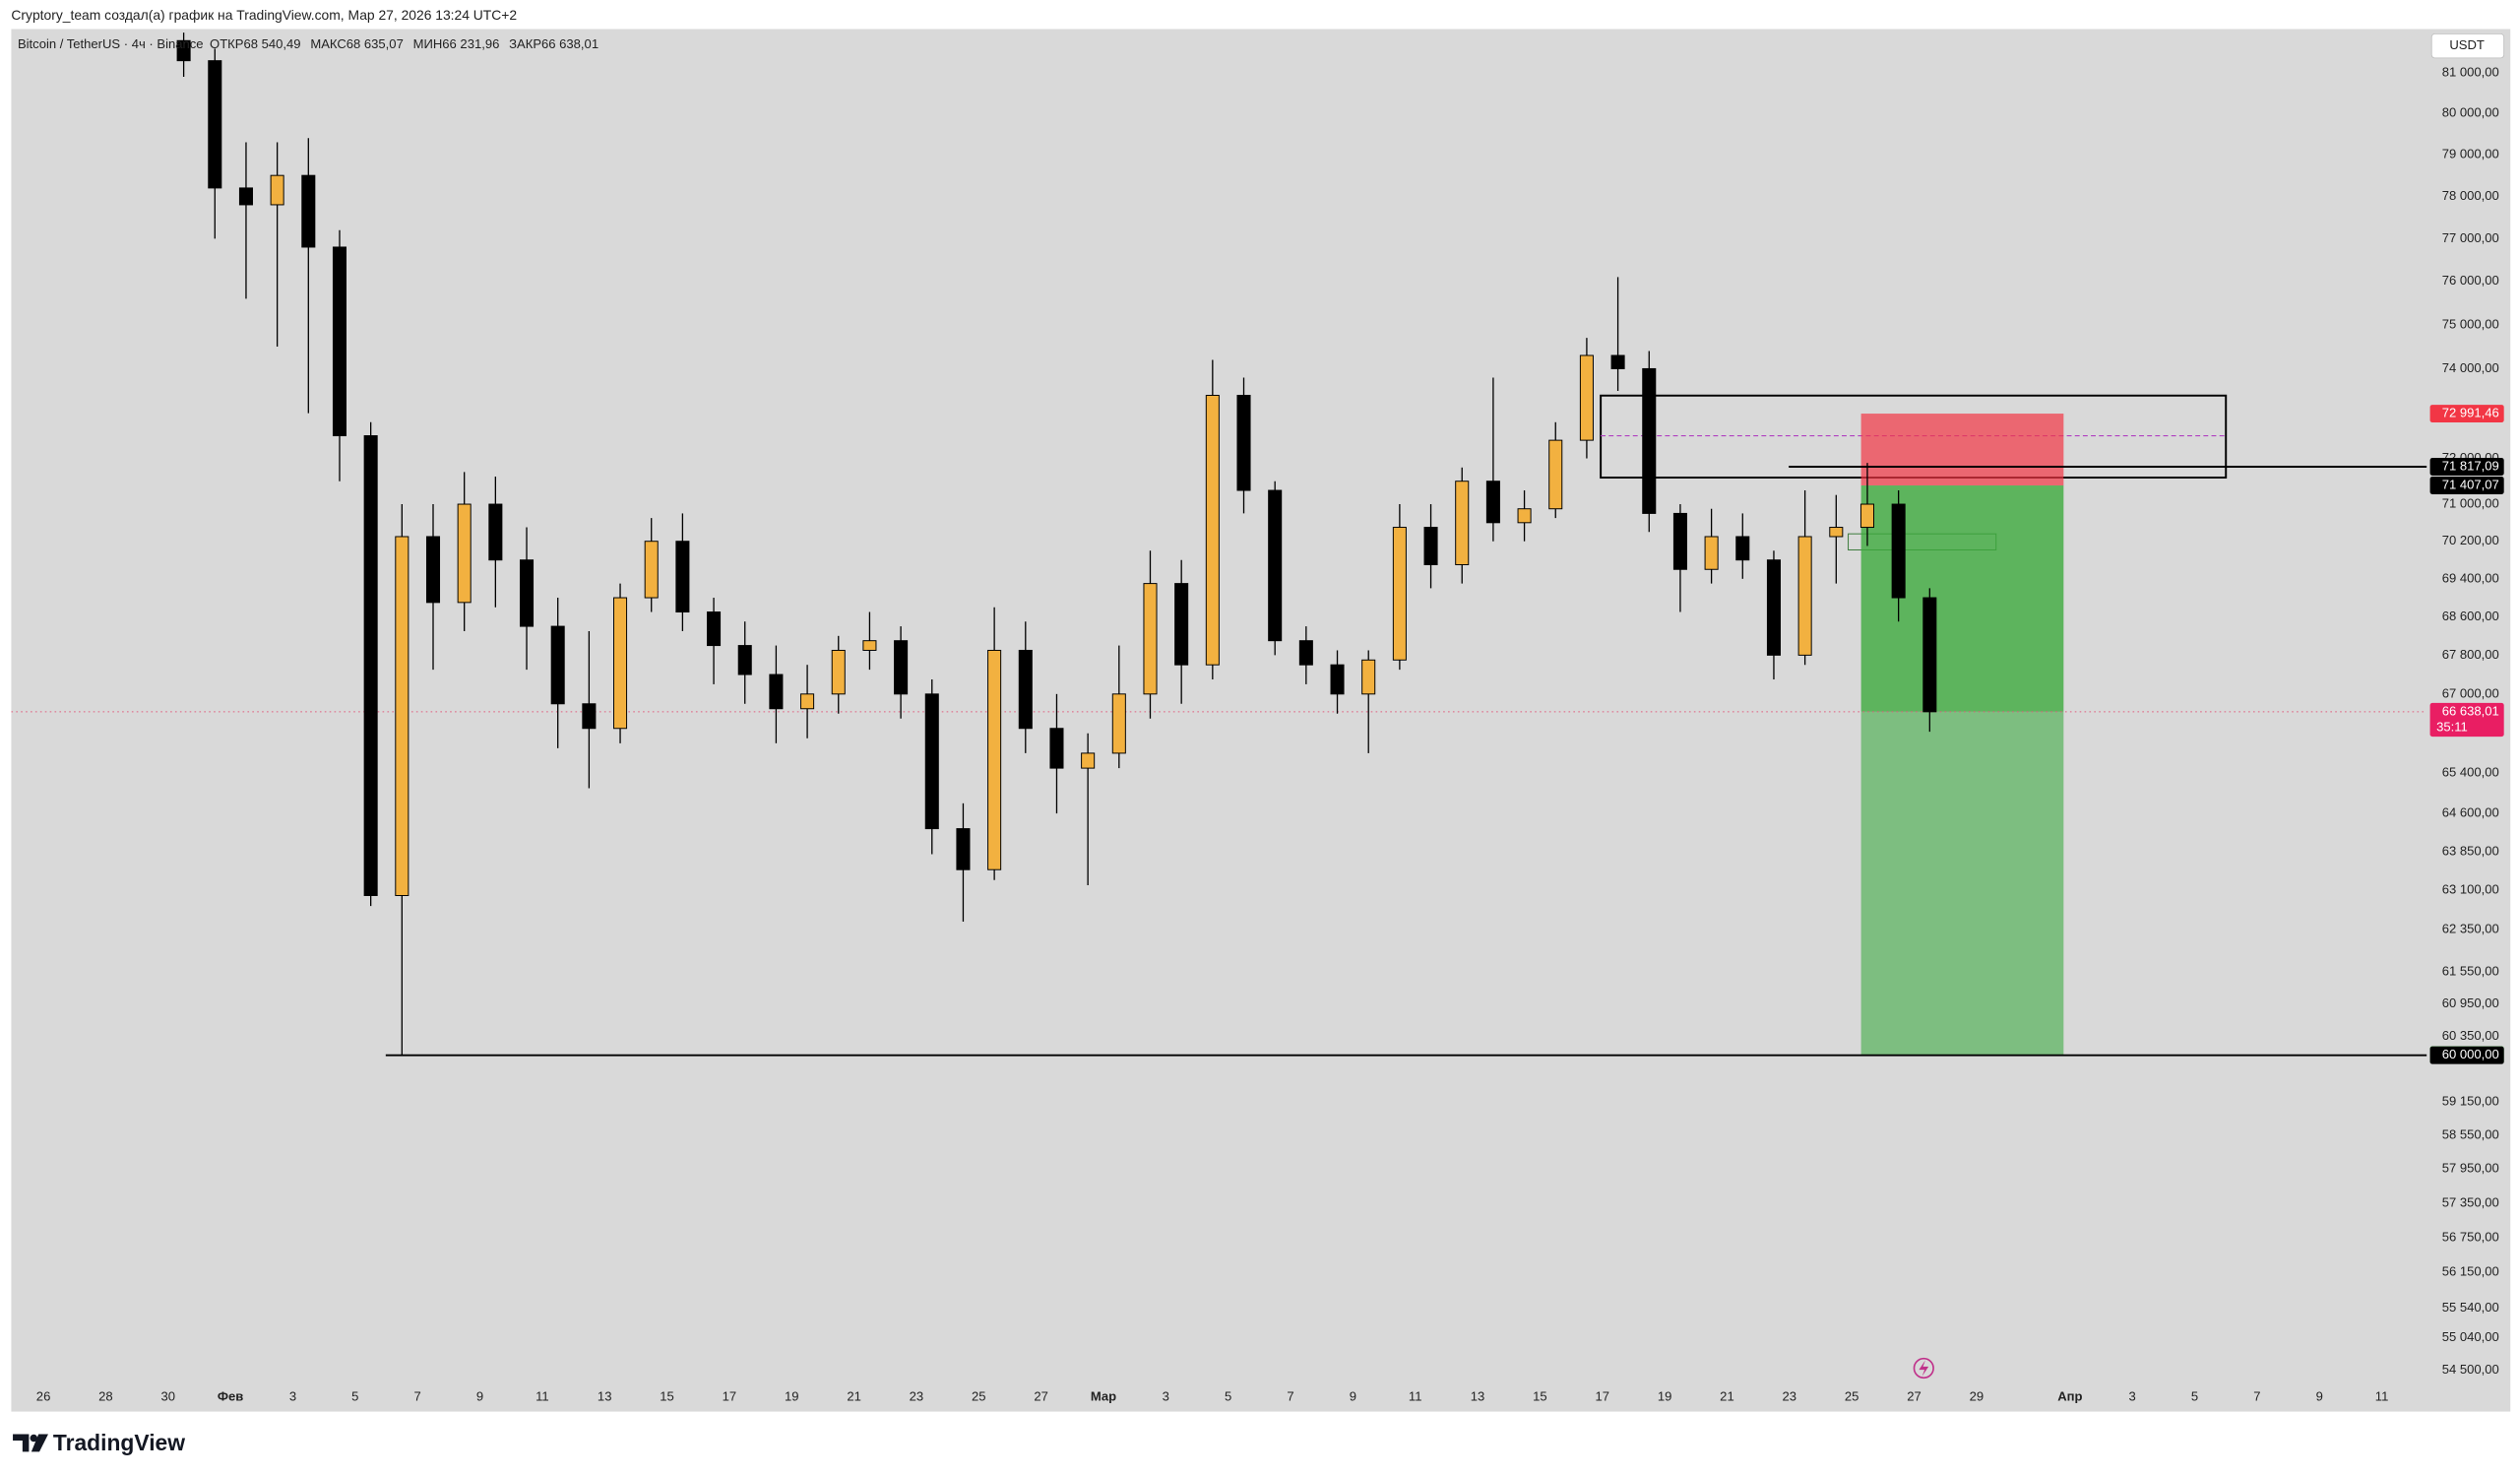  Describe the element at coordinates (2069, 1395) in the screenshot. I see `x-tick-label: Апр` at that location.